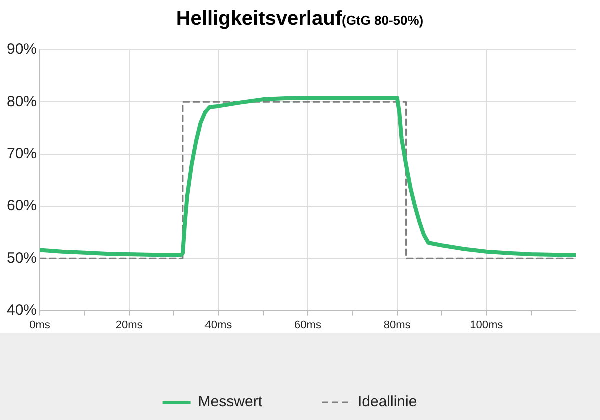  I want to click on x-tick-label: 0ms, so click(40, 325).